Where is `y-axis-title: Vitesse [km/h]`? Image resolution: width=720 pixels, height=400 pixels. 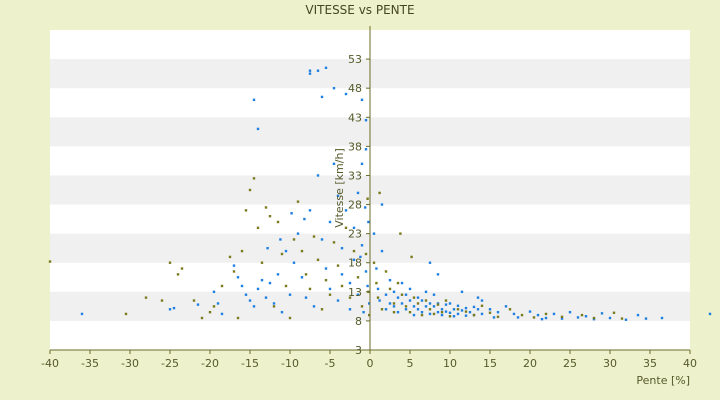
y-axis-title: Vitesse [km/h] is located at coordinates (339, 188).